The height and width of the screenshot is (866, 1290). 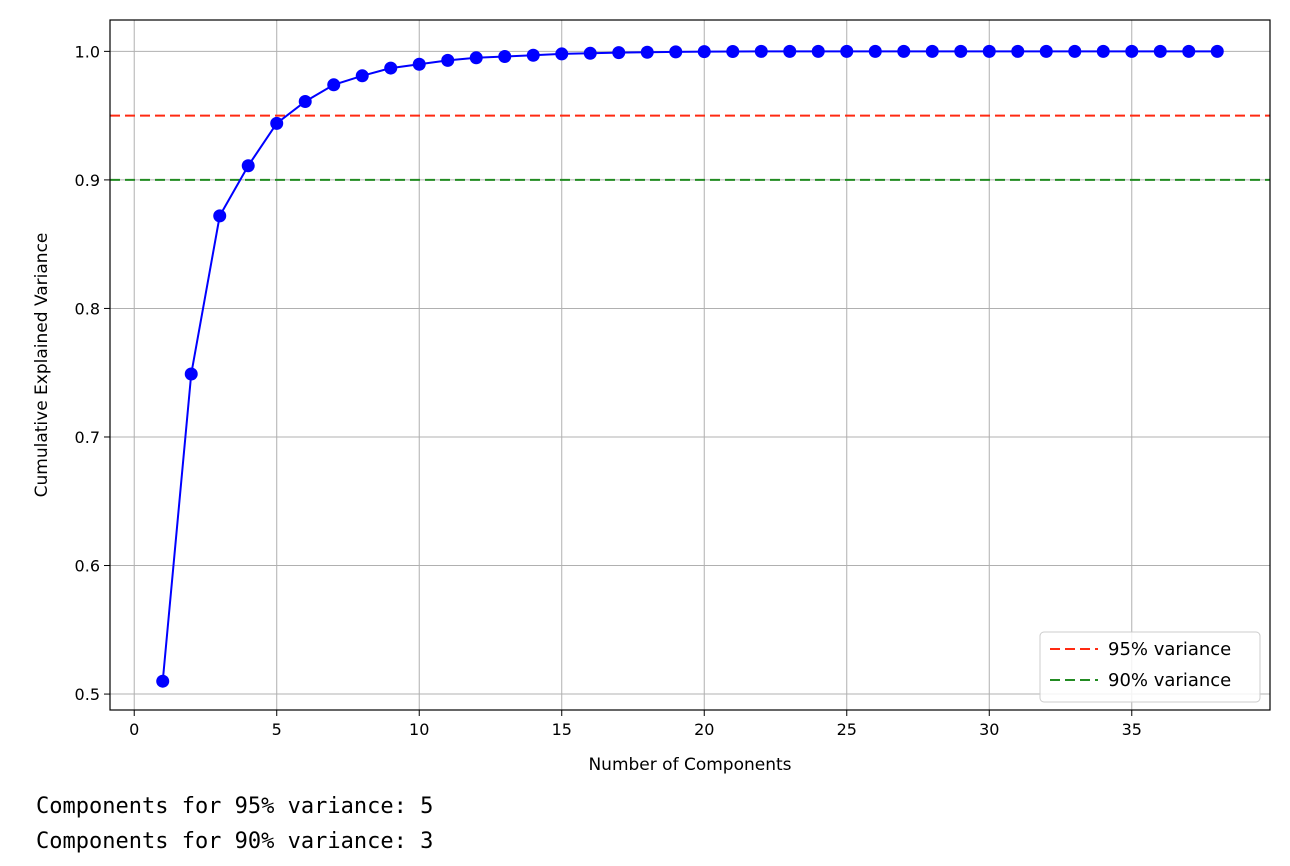 What do you see at coordinates (235, 806) in the screenshot?
I see `output-line-95: Components for 95% variance: 5` at bounding box center [235, 806].